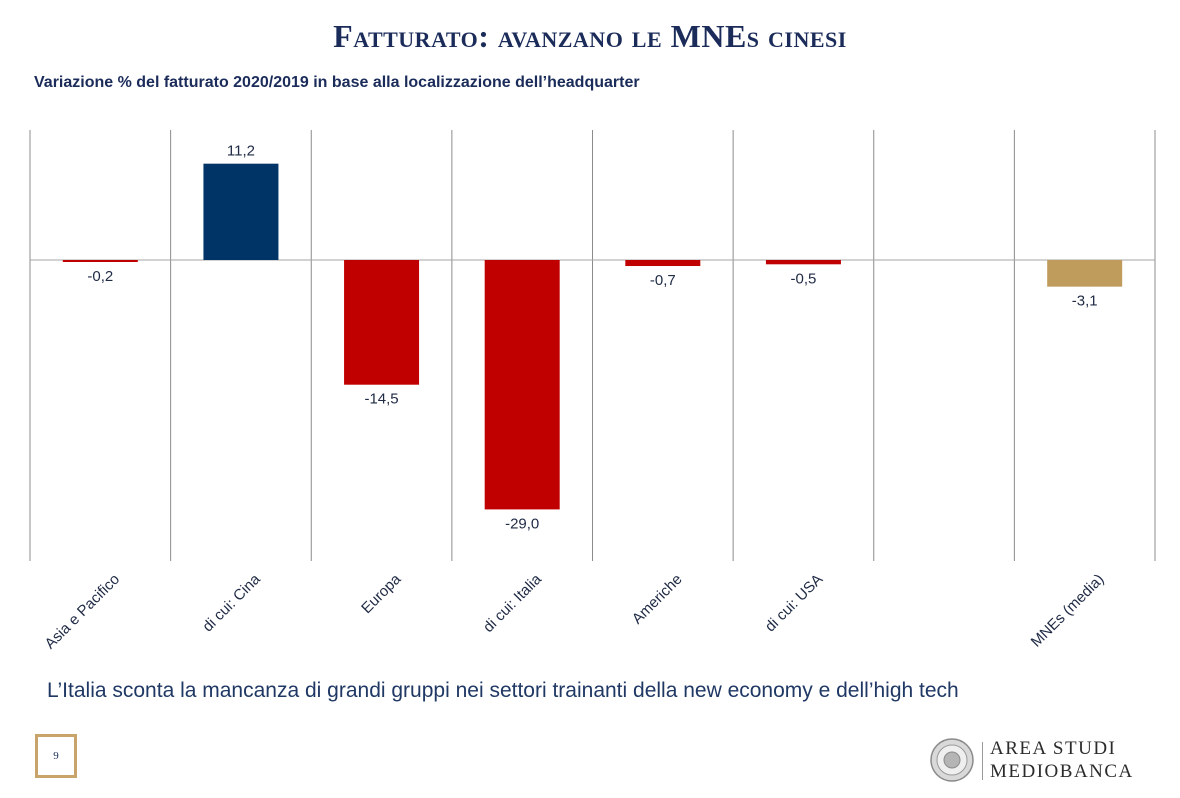  Describe the element at coordinates (241, 151) in the screenshot. I see `data-label: 11,2` at that location.